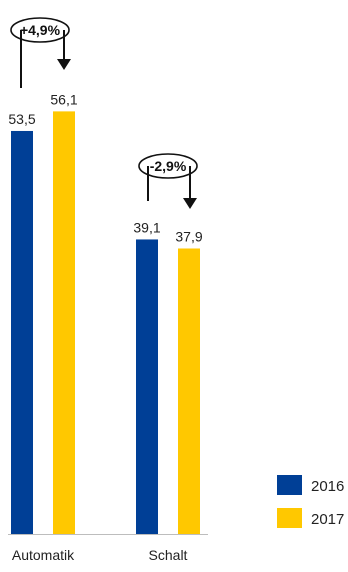  I want to click on legend-label: 2016, so click(327, 486).